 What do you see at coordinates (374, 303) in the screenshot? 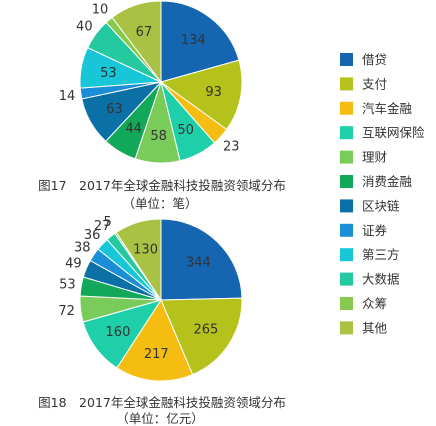
I see `legend-label-10: 众筹` at bounding box center [374, 303].